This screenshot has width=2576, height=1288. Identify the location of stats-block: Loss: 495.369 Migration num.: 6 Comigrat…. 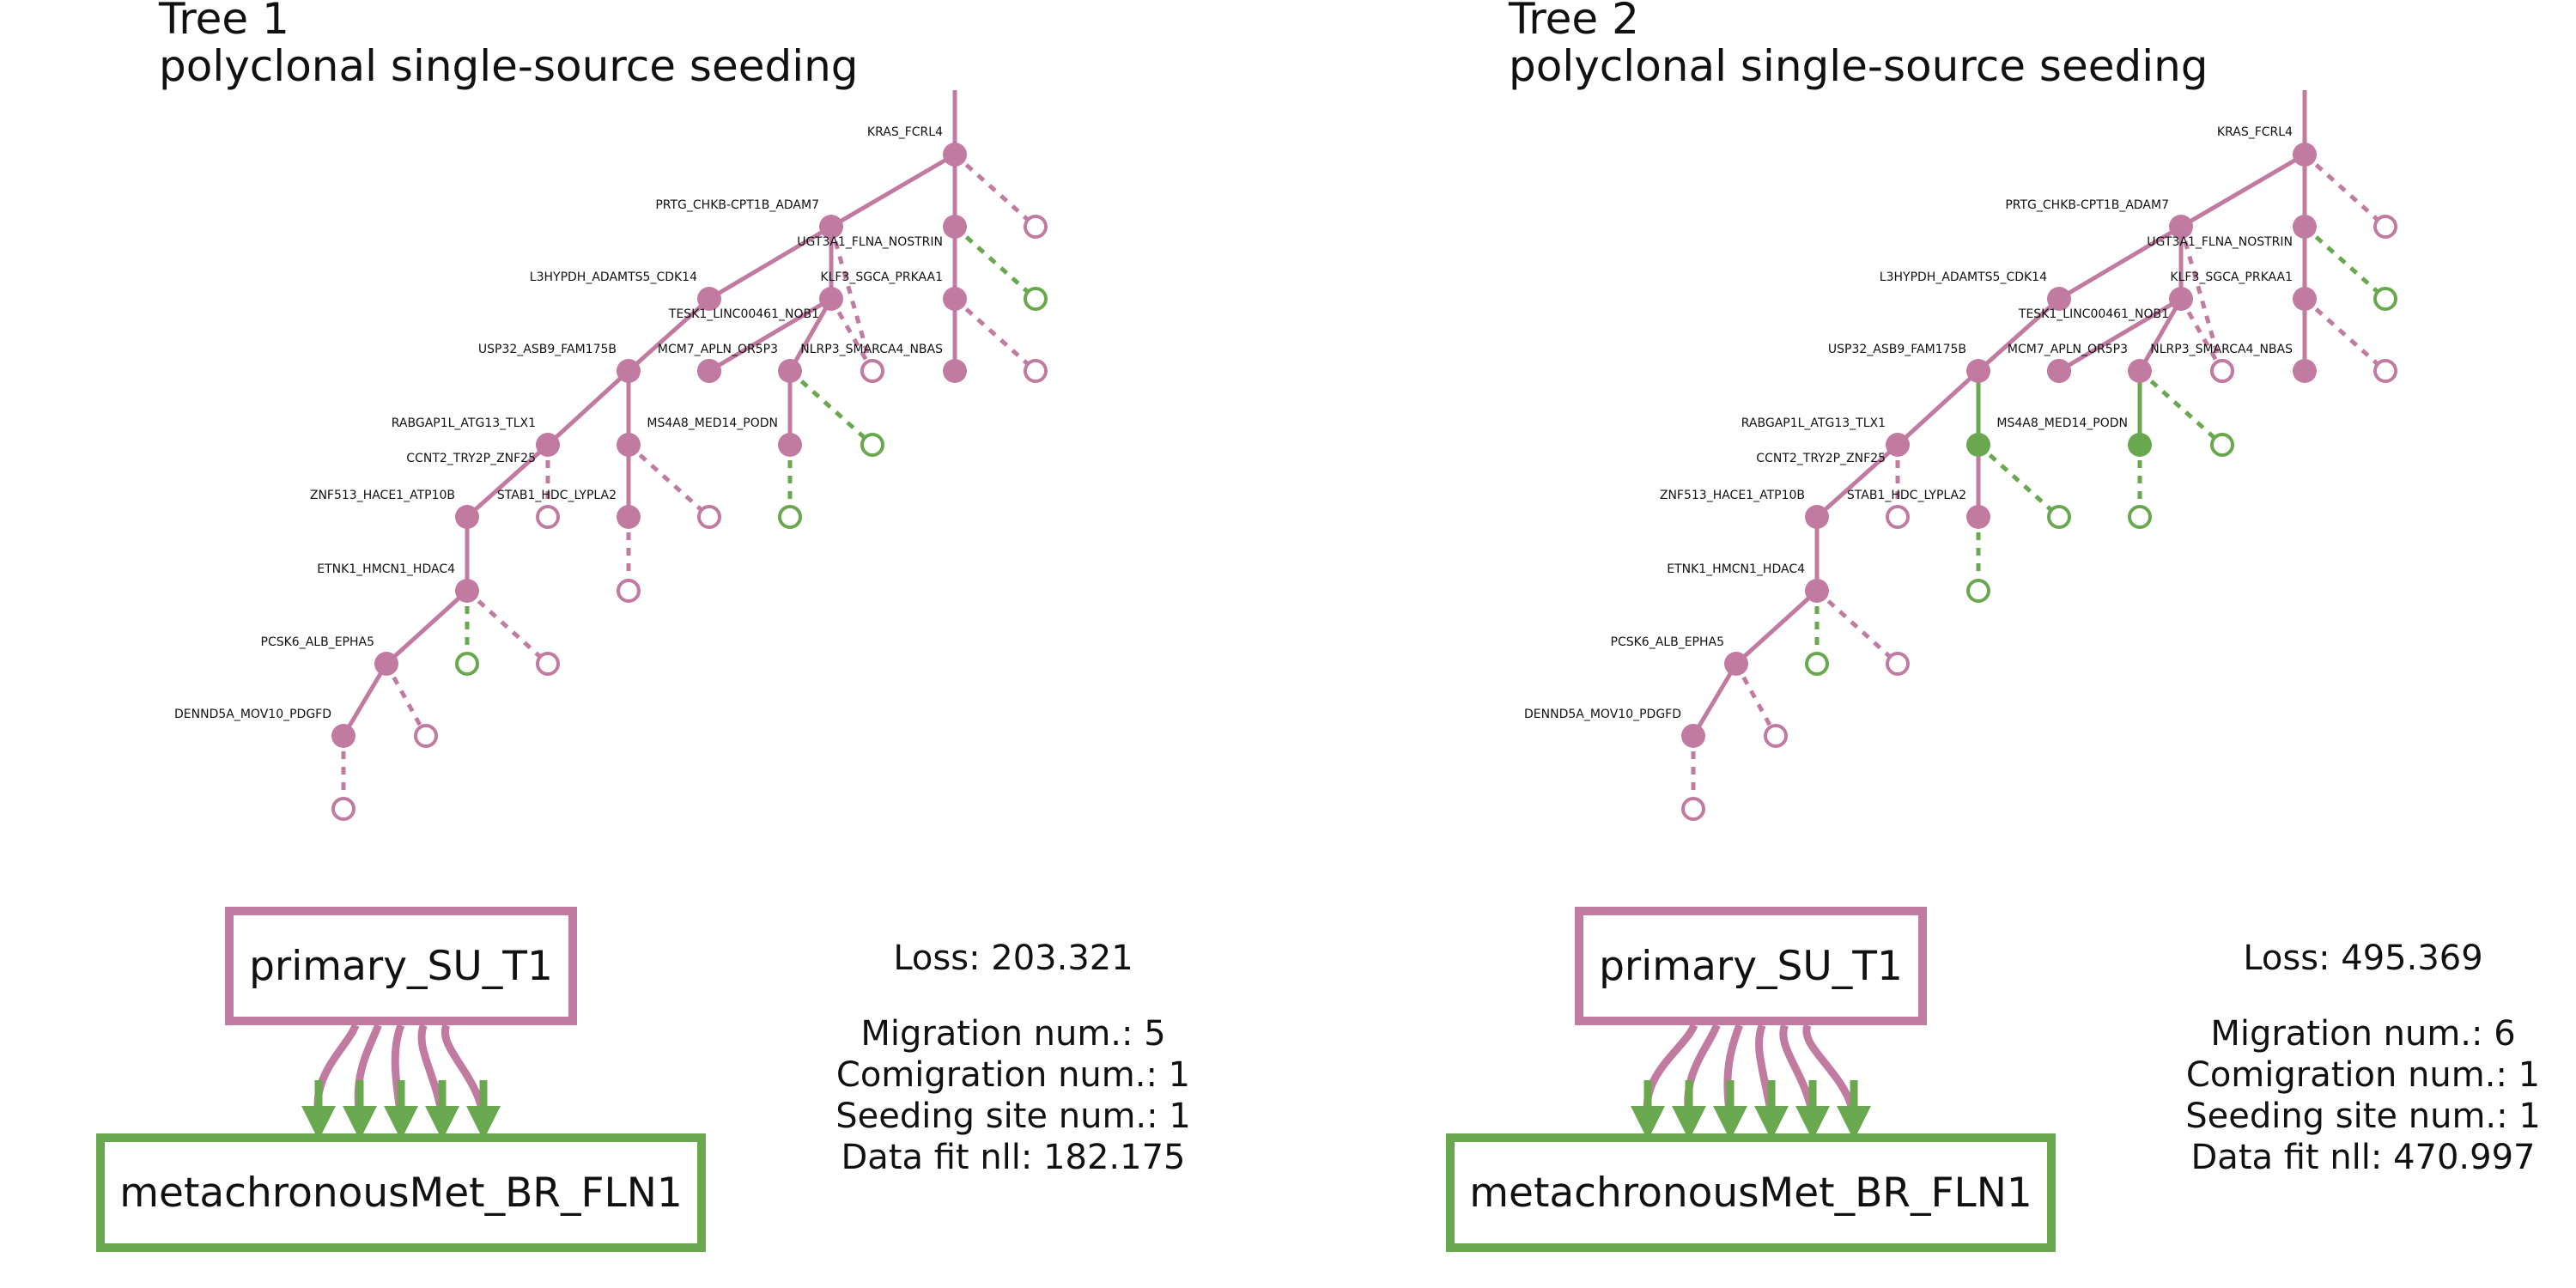
(2363, 1058).